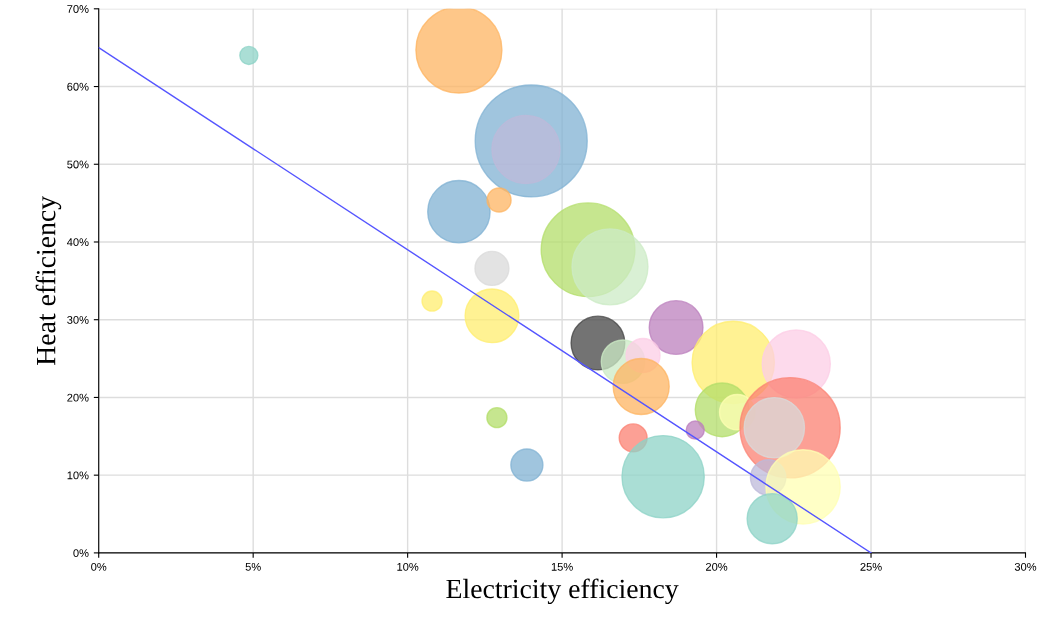  I want to click on y-axis-title: Heat efficiency, so click(48, 281).